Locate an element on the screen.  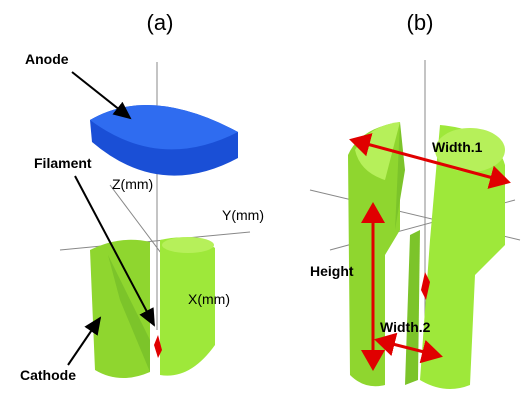
axis-label: Z(mm) is located at coordinates (132, 184).